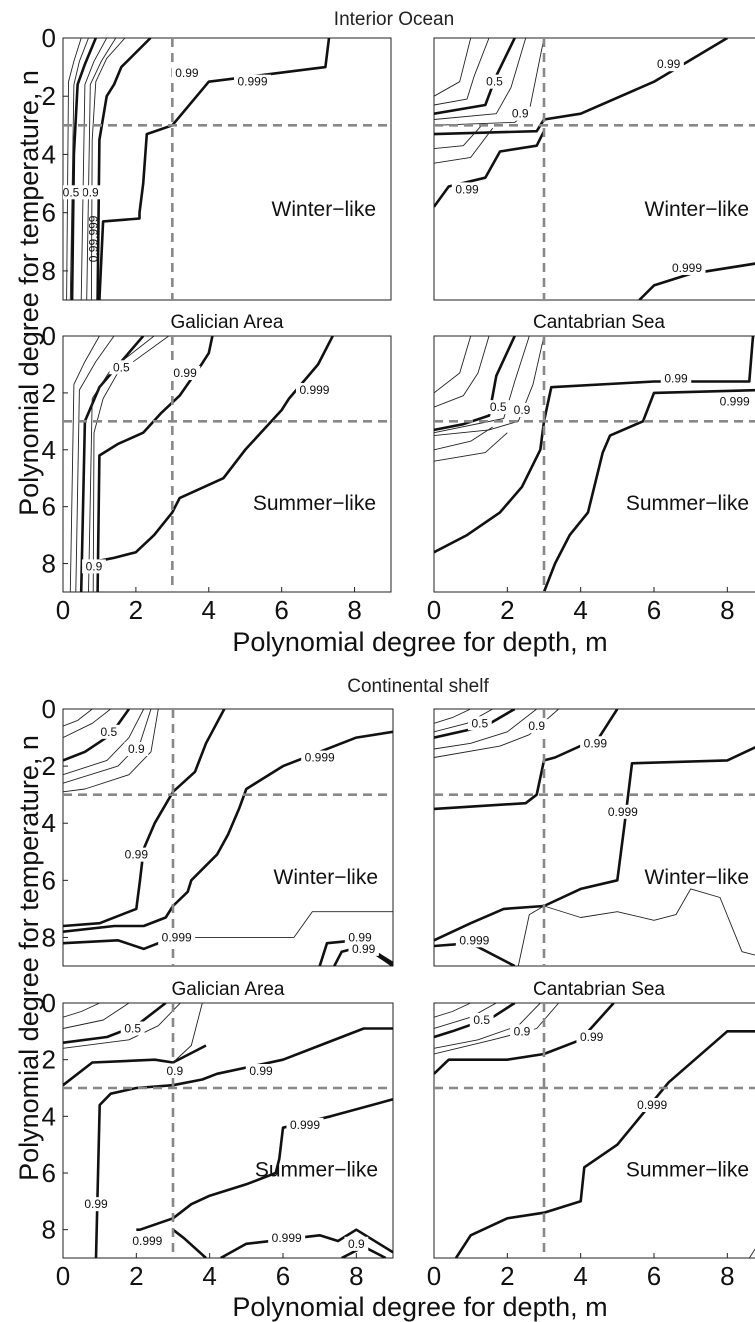 This screenshot has height=1322, width=755. I want to click on section-title-interior-ocean: Interior Ocean, so click(394, 19).